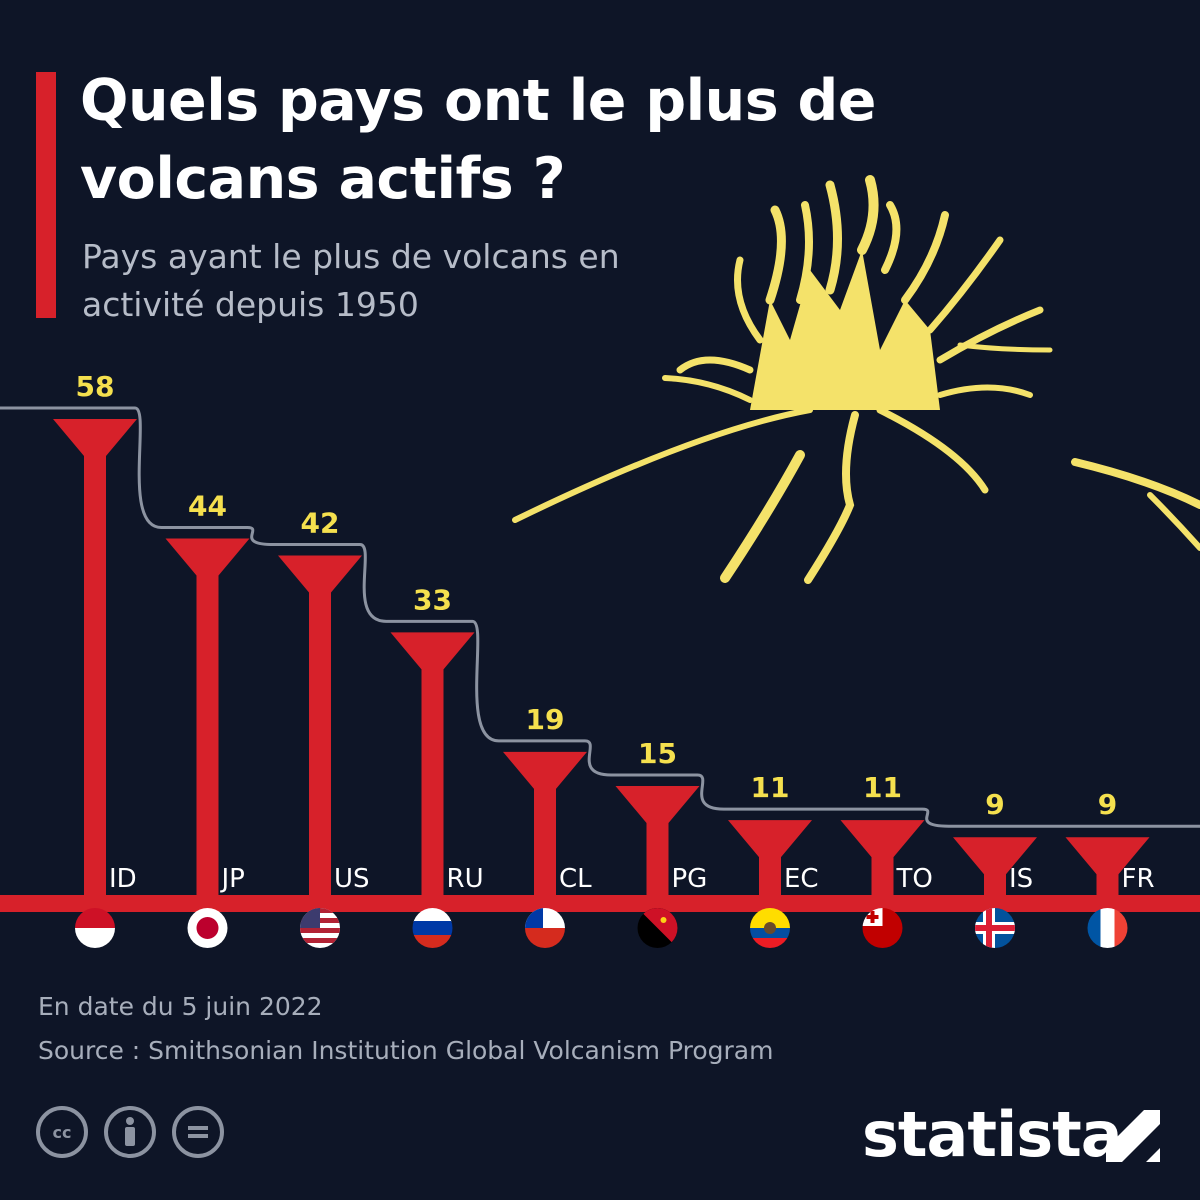 This screenshot has width=1200, height=1200. What do you see at coordinates (995, 870) in the screenshot?
I see `bar-is` at bounding box center [995, 870].